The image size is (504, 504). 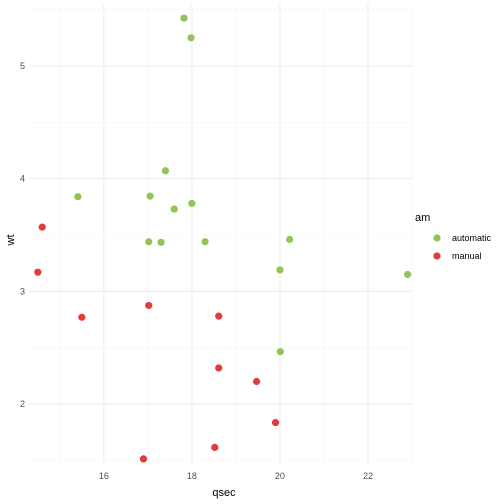 I want to click on y-tick-label: 3, so click(x=22, y=291).